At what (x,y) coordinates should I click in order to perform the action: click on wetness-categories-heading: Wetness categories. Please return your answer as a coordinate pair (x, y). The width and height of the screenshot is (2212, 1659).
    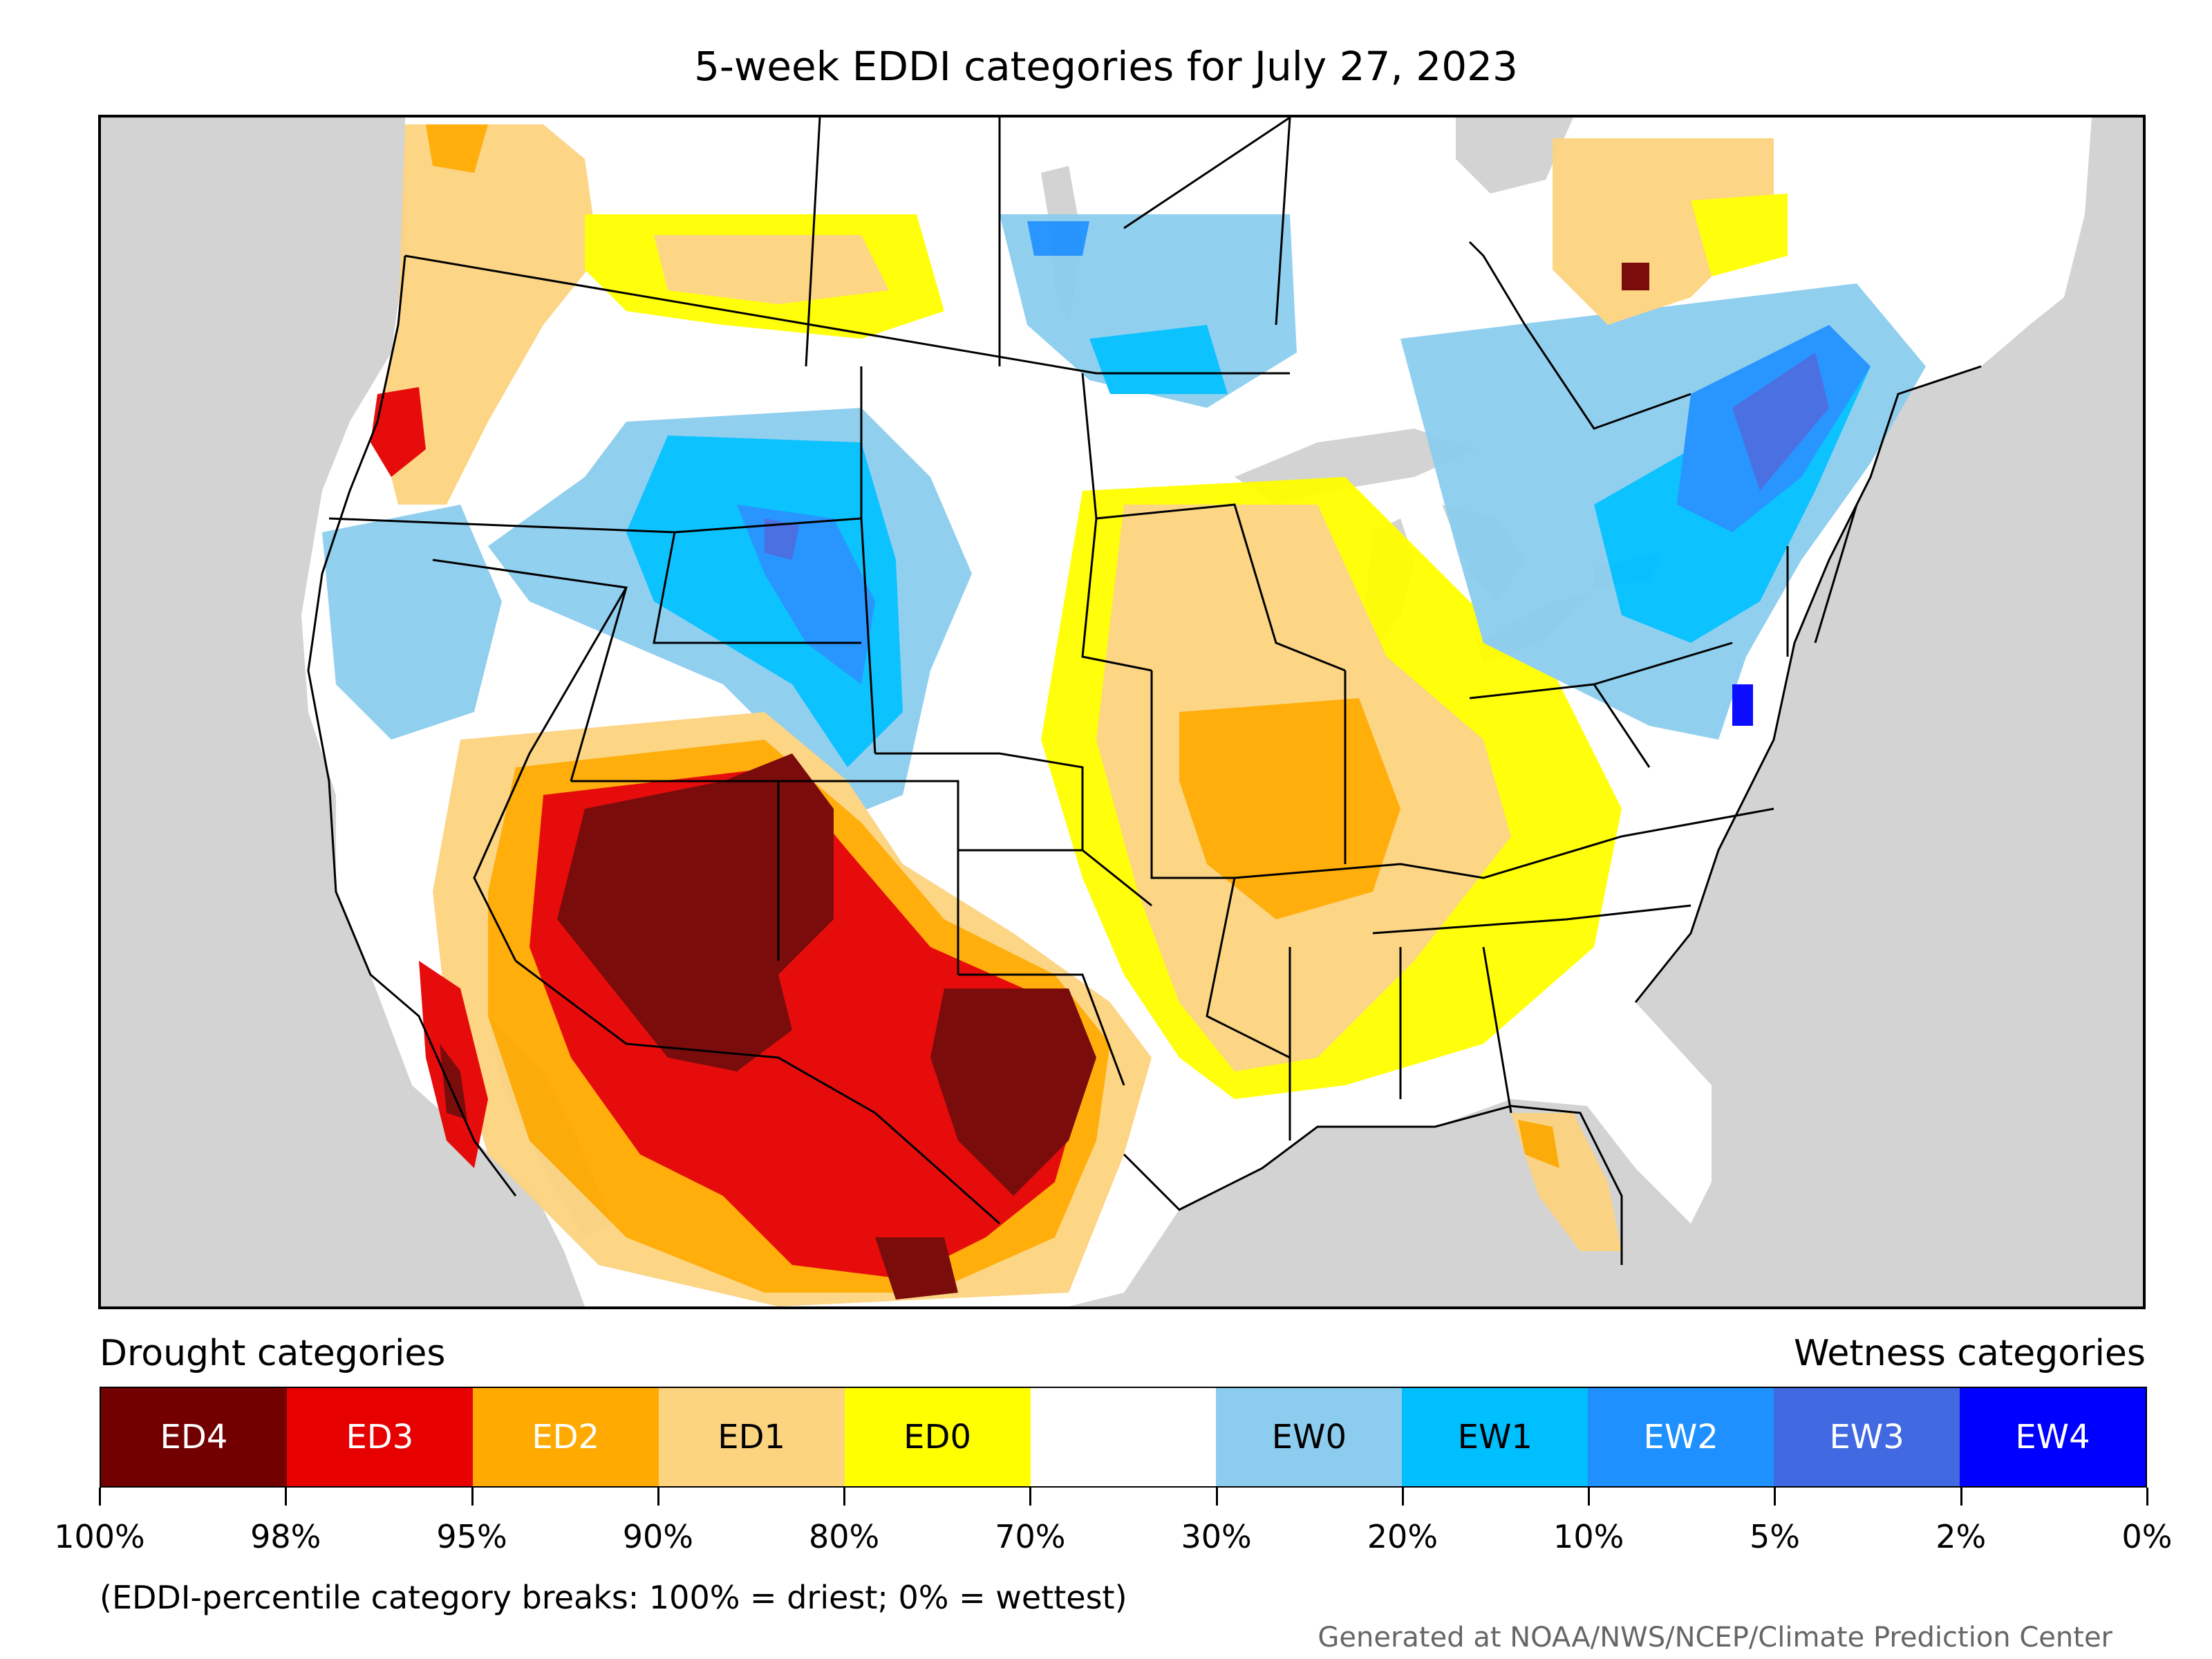
    Looking at the image, I should click on (1970, 1353).